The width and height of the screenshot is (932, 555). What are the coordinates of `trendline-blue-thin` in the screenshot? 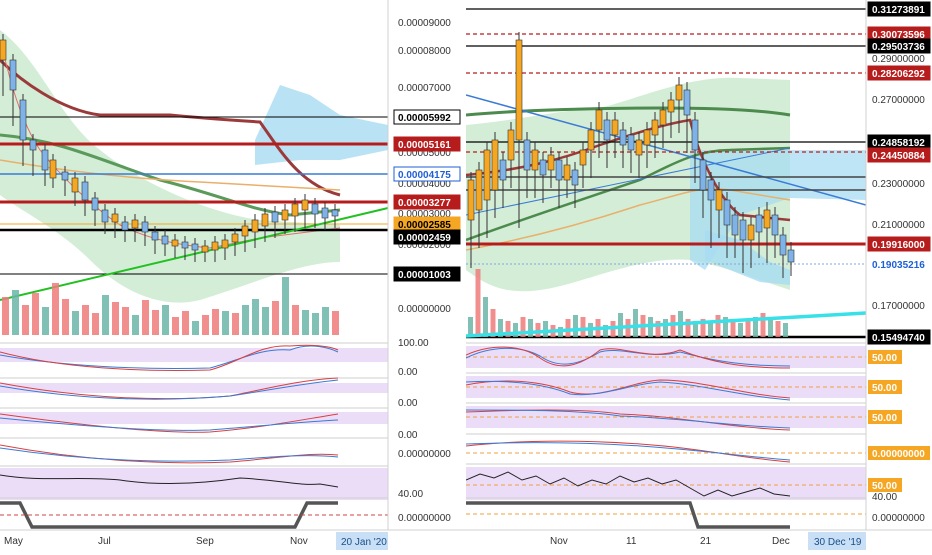 It's located at (628, 181).